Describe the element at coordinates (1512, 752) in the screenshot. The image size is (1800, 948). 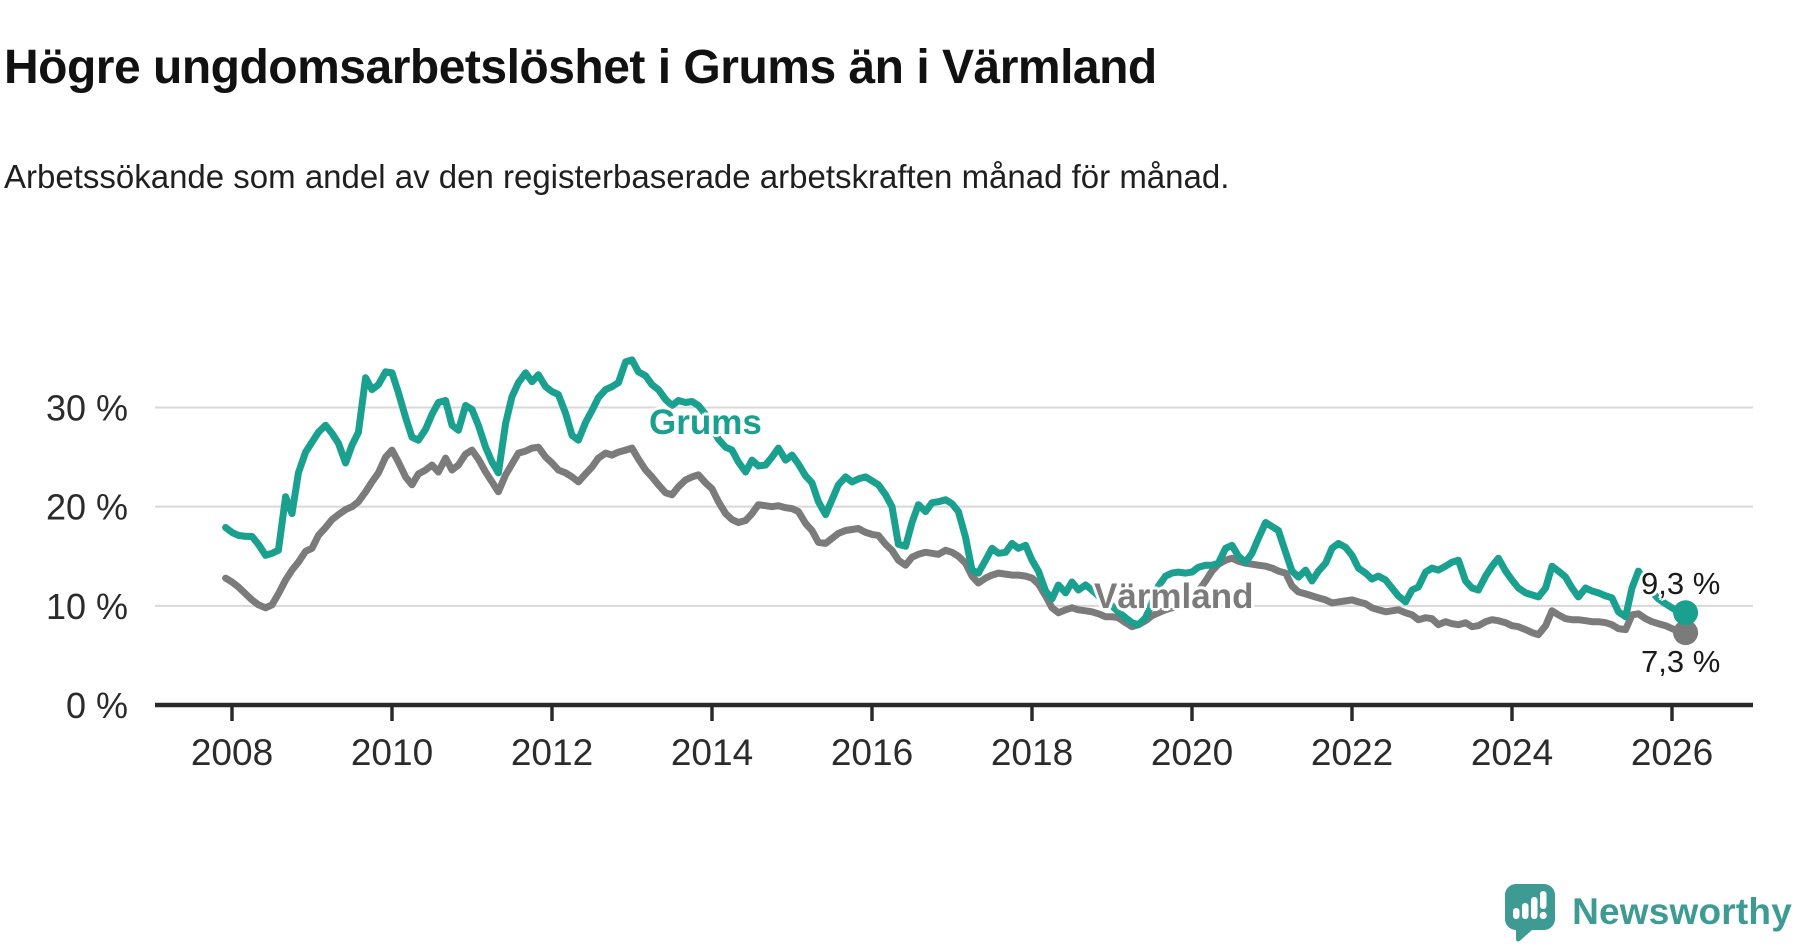
I see `x-tick-label: 2024` at that location.